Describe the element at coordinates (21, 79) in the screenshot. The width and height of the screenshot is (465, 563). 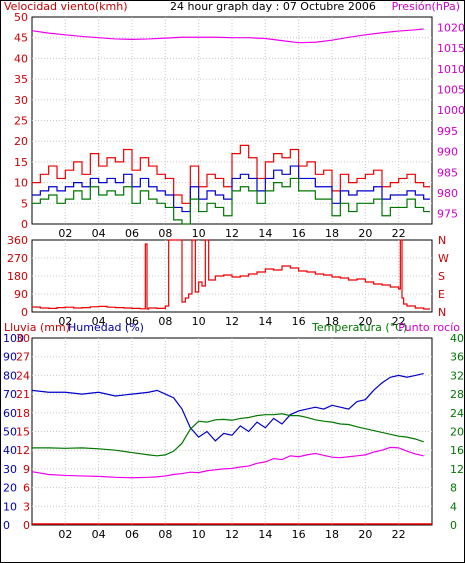
I see `wind-tick-label: 35` at that location.